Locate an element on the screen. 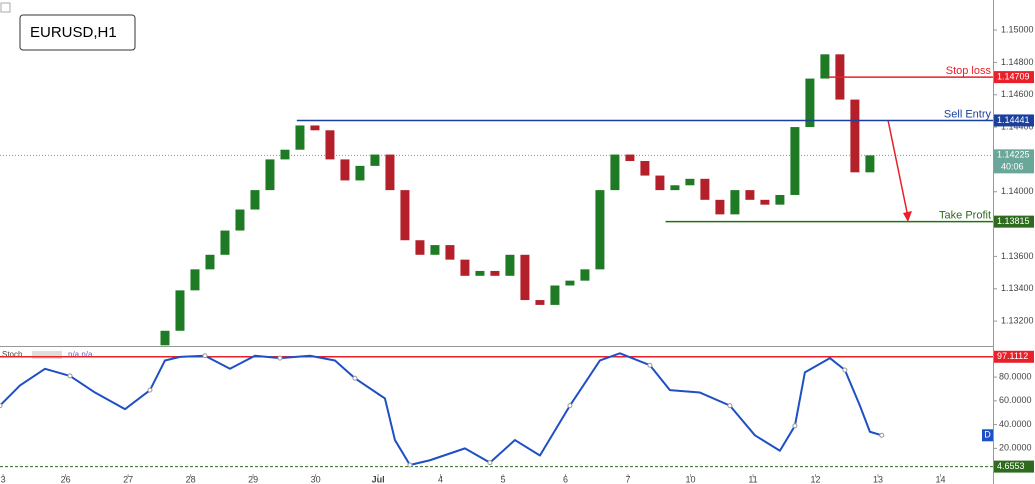 The image size is (1035, 484). arrow is located at coordinates (898, 168).